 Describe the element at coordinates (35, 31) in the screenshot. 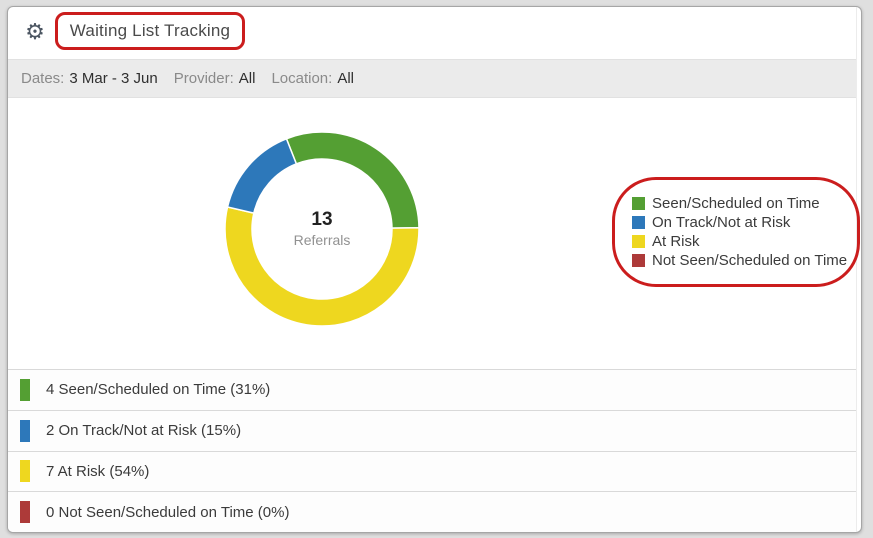

I see `gear-icon: ⚙` at that location.